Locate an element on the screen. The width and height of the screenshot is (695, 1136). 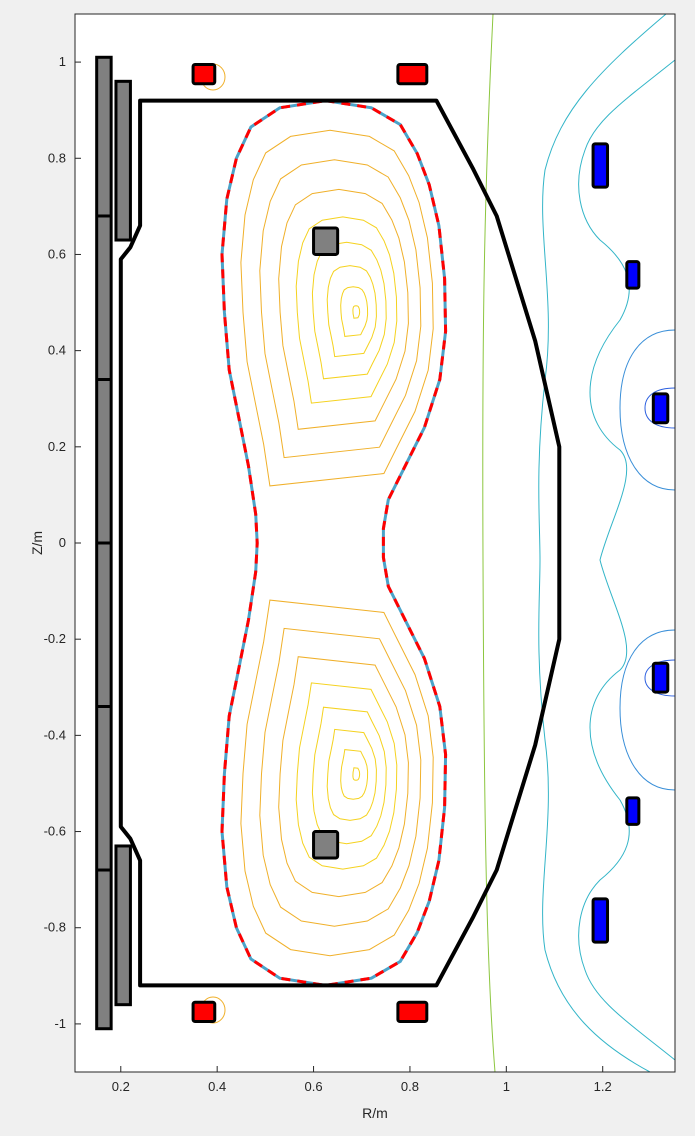
x-tick-label: 1 is located at coordinates (506, 1086).